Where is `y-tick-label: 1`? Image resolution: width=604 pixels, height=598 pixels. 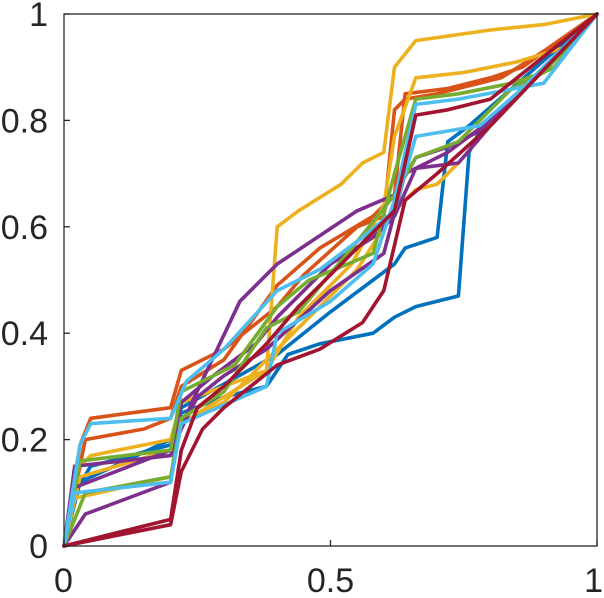 y-tick-label: 1 is located at coordinates (38, 17).